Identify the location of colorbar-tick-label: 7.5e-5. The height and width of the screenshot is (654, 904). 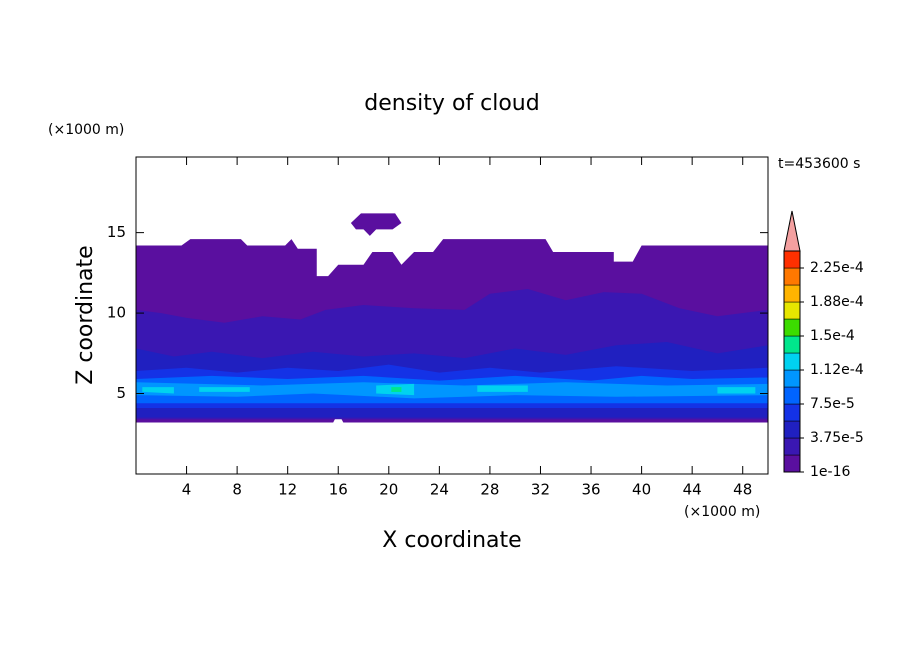
(832, 404).